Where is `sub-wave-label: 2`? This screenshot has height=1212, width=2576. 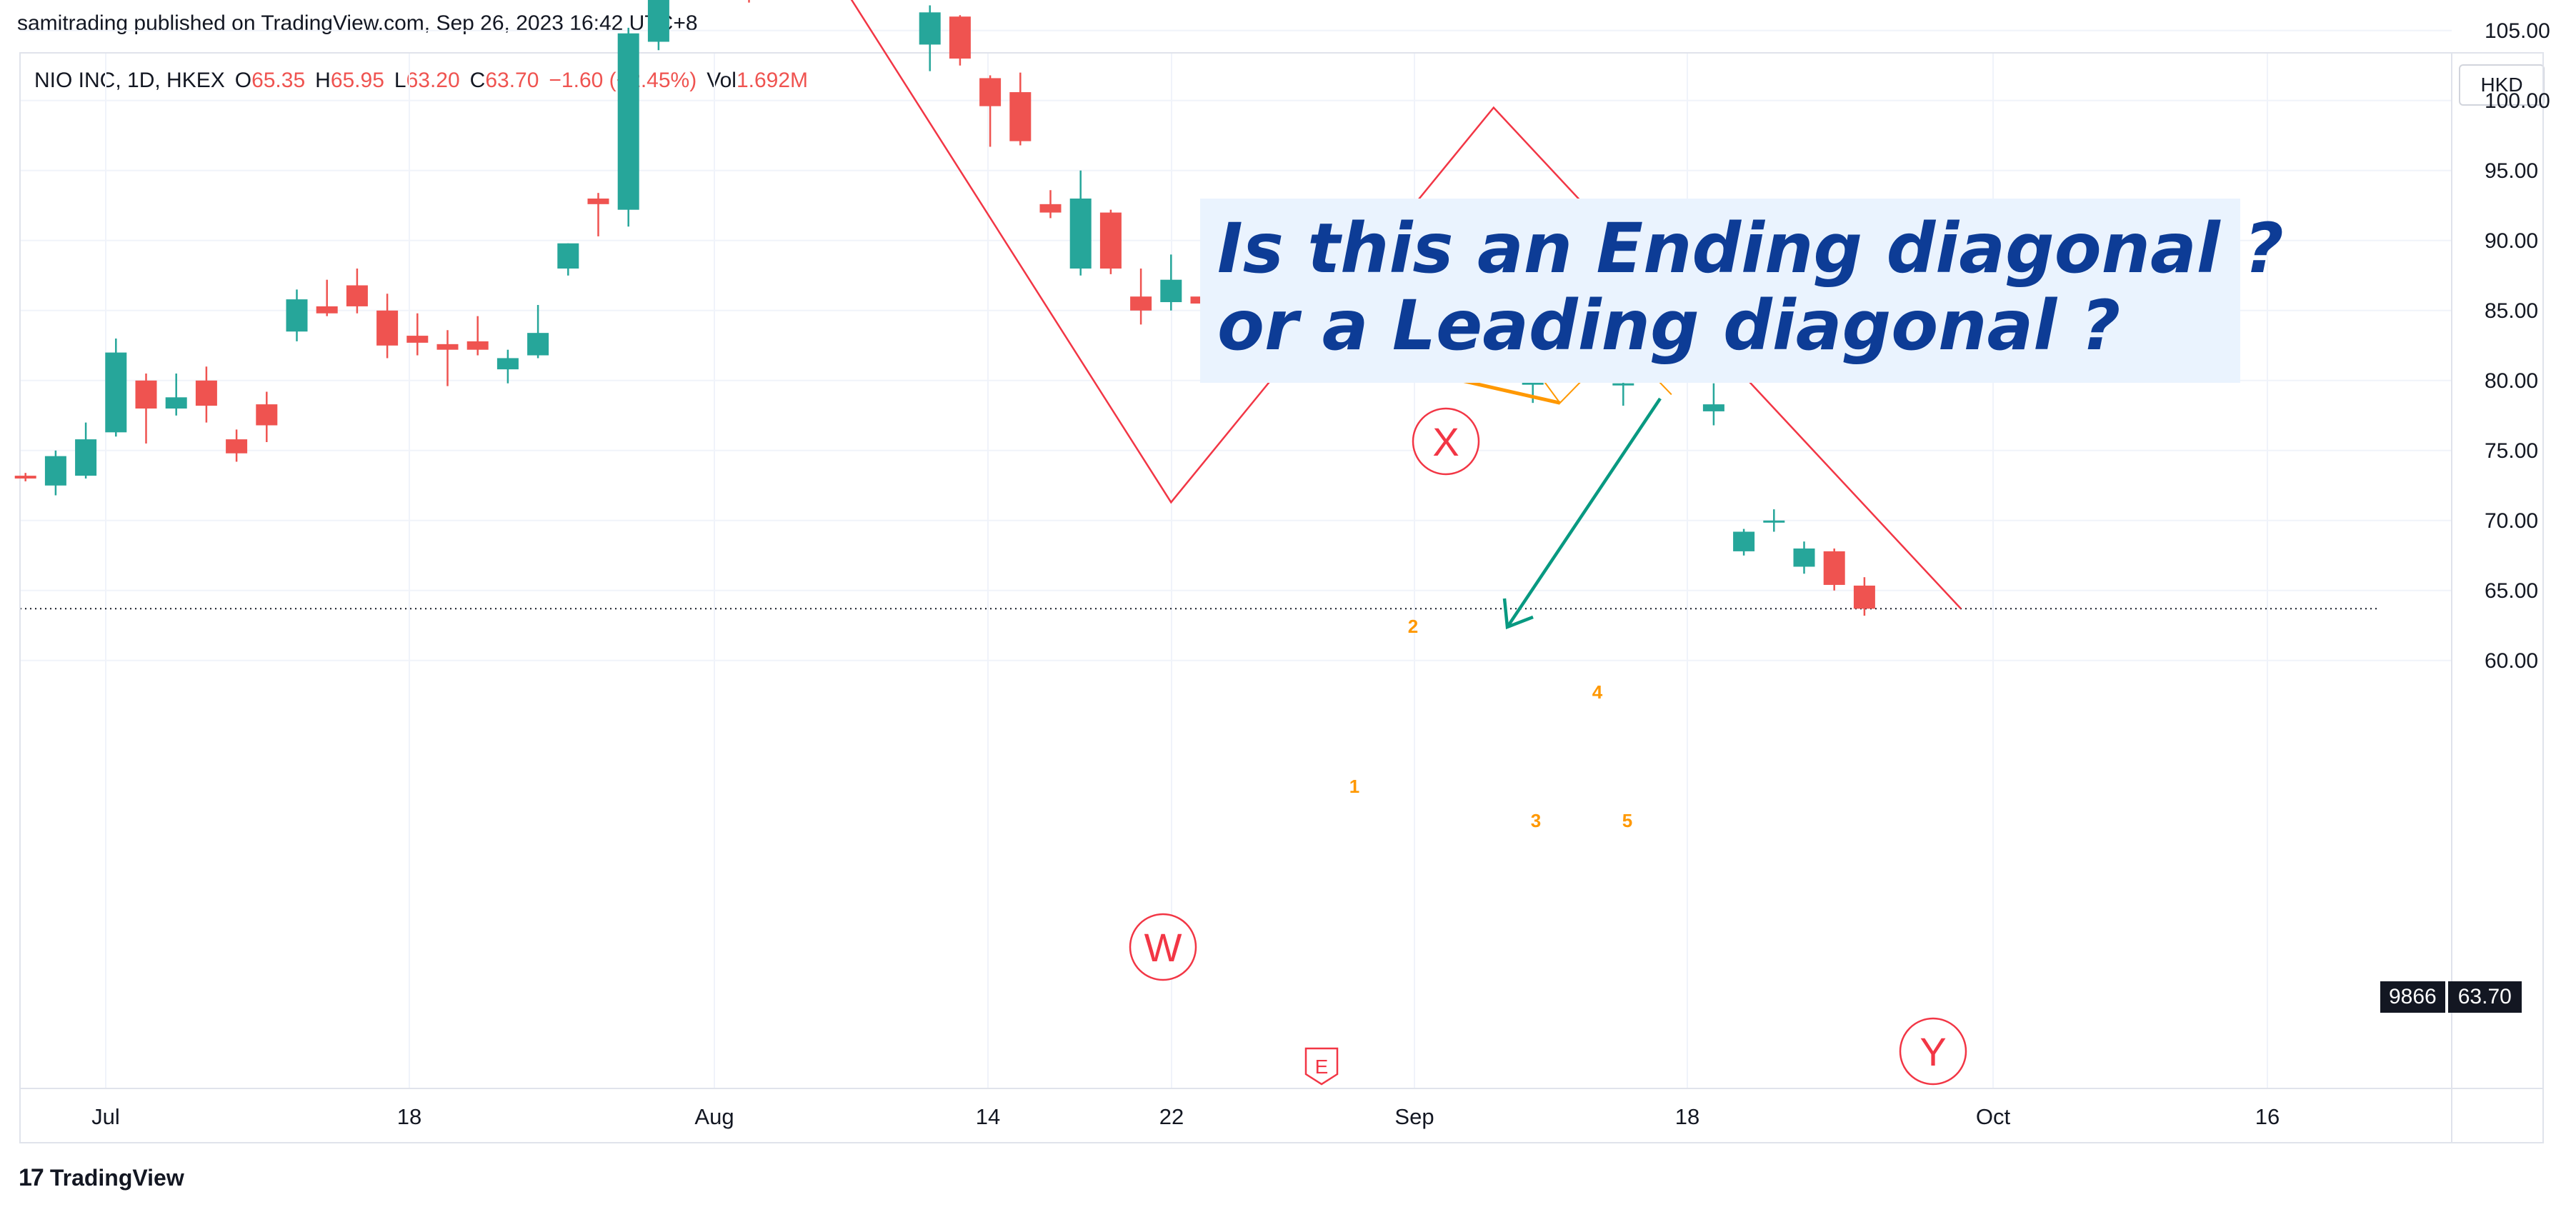 sub-wave-label: 2 is located at coordinates (1413, 626).